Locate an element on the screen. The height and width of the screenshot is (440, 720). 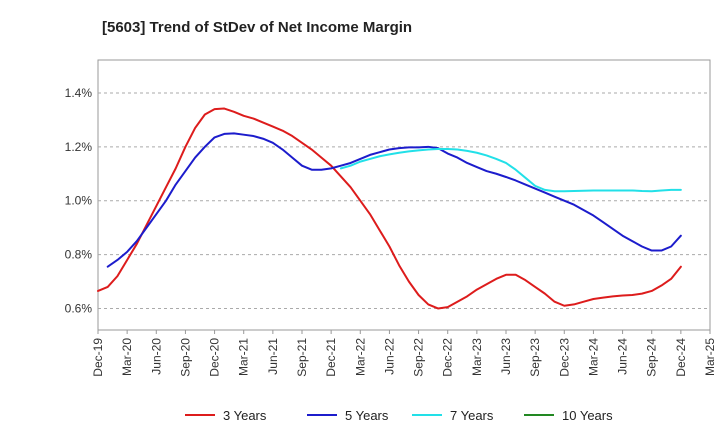
x-tick-label: Dec-22 is located at coordinates (448, 357).